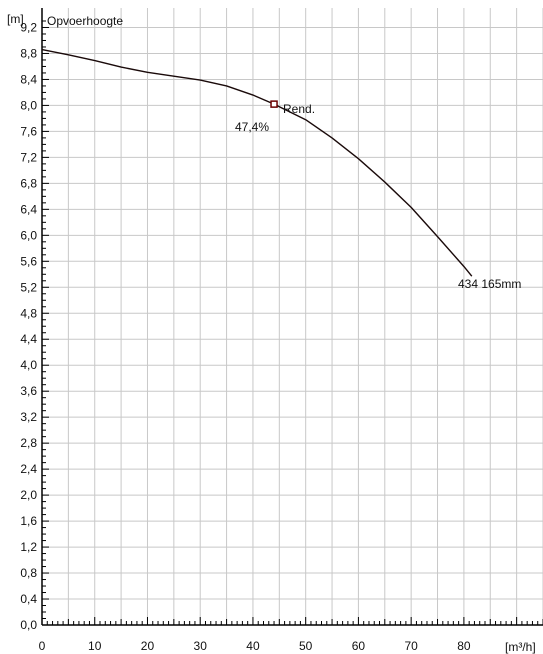 This screenshot has height=654, width=543. Describe the element at coordinates (28, 131) in the screenshot. I see `y-tick-label: 7,6` at that location.